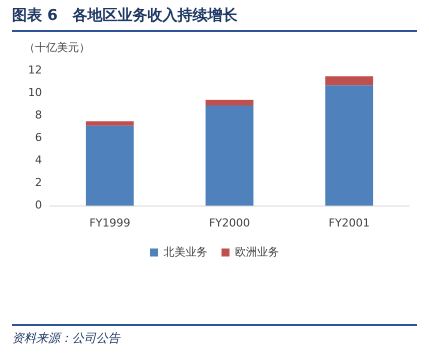 Image resolution: width=429 pixels, height=362 pixels. I want to click on y-tick-label: 2, so click(38, 183).